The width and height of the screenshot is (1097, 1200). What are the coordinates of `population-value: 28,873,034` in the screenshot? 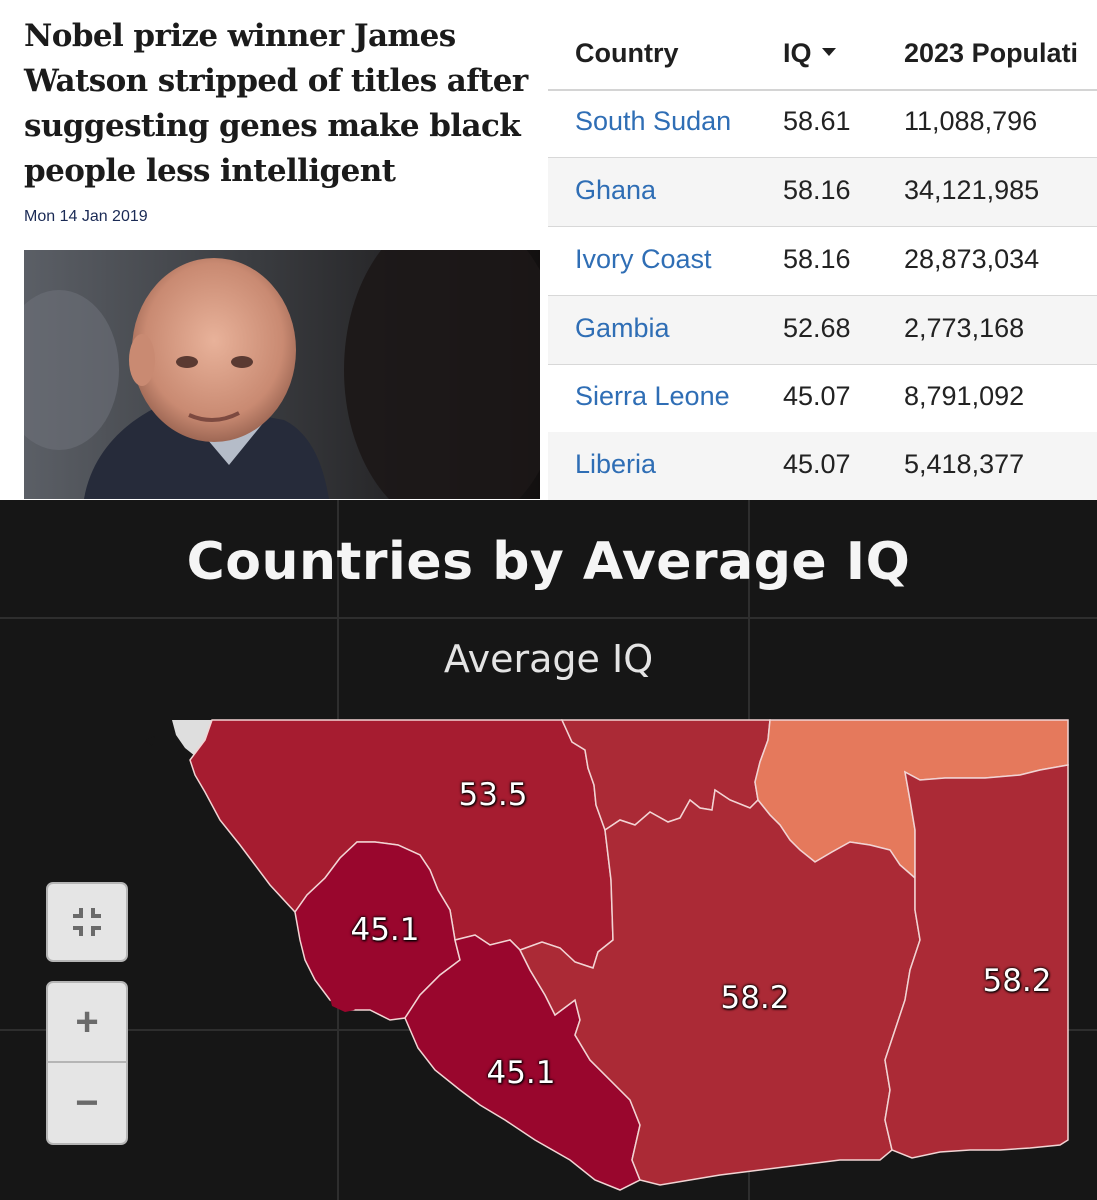 It's located at (972, 259).